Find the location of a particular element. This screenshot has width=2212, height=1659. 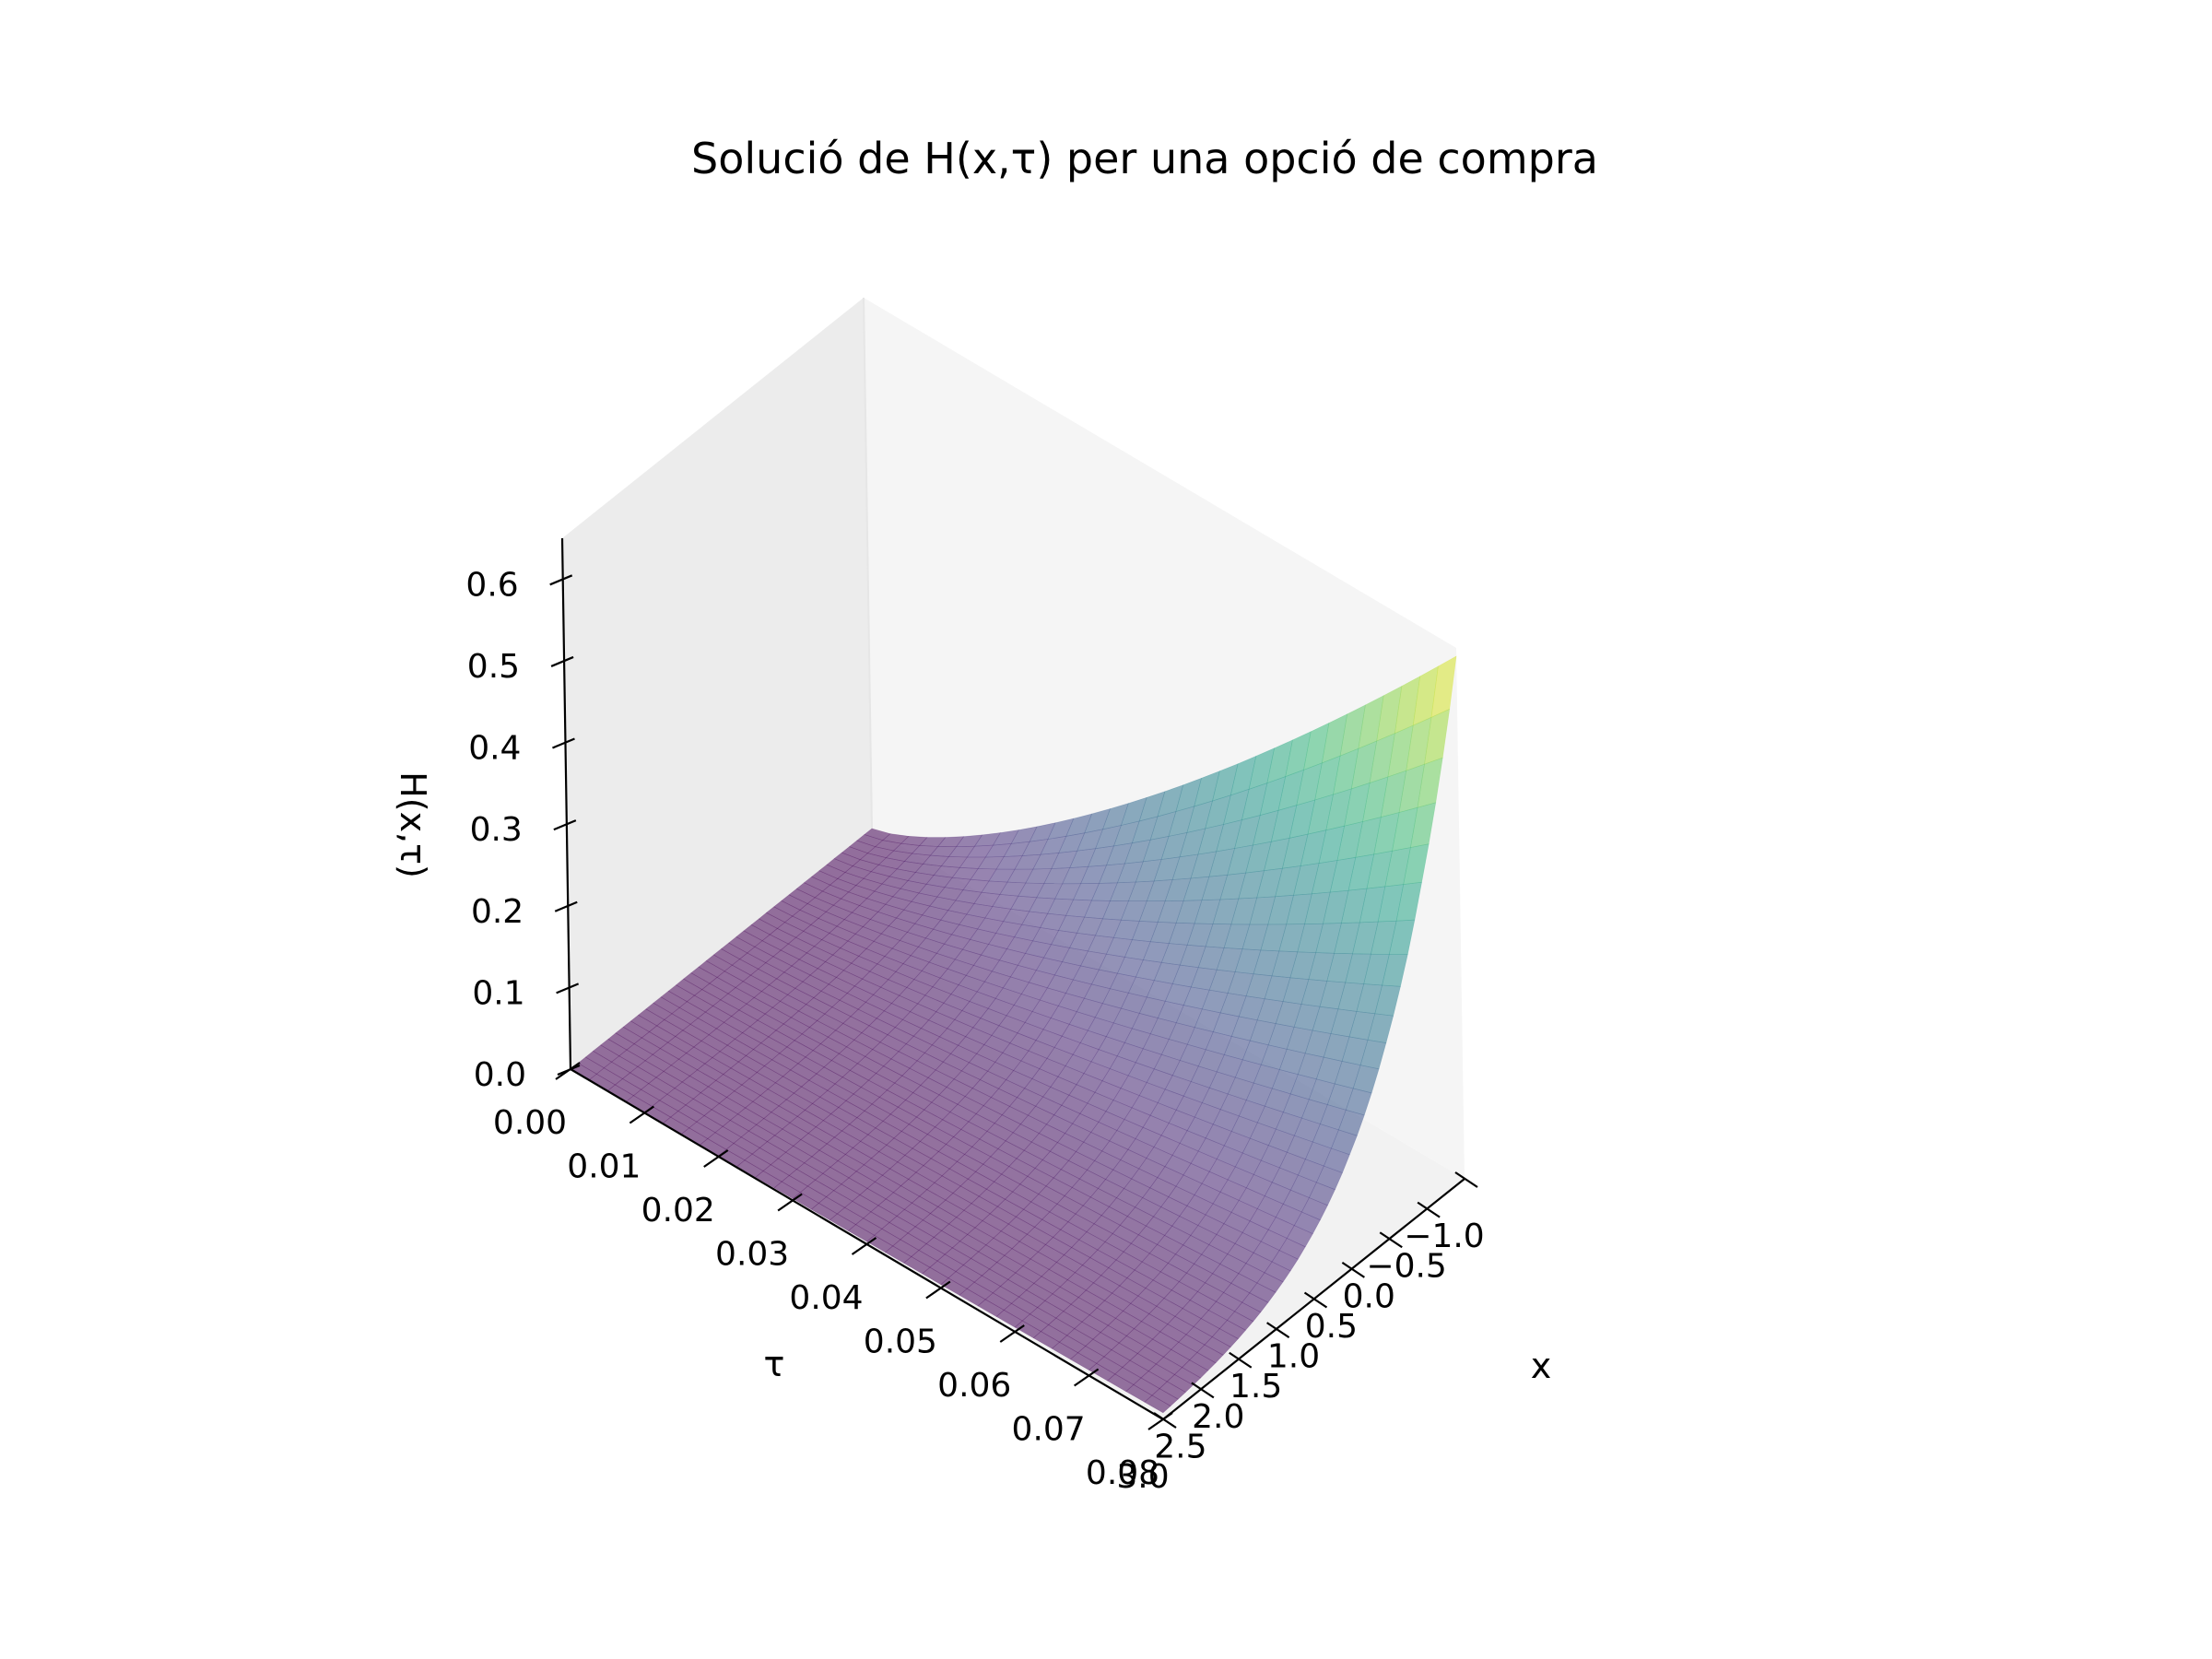

z-tick-label: 0.4 is located at coordinates (494, 749).